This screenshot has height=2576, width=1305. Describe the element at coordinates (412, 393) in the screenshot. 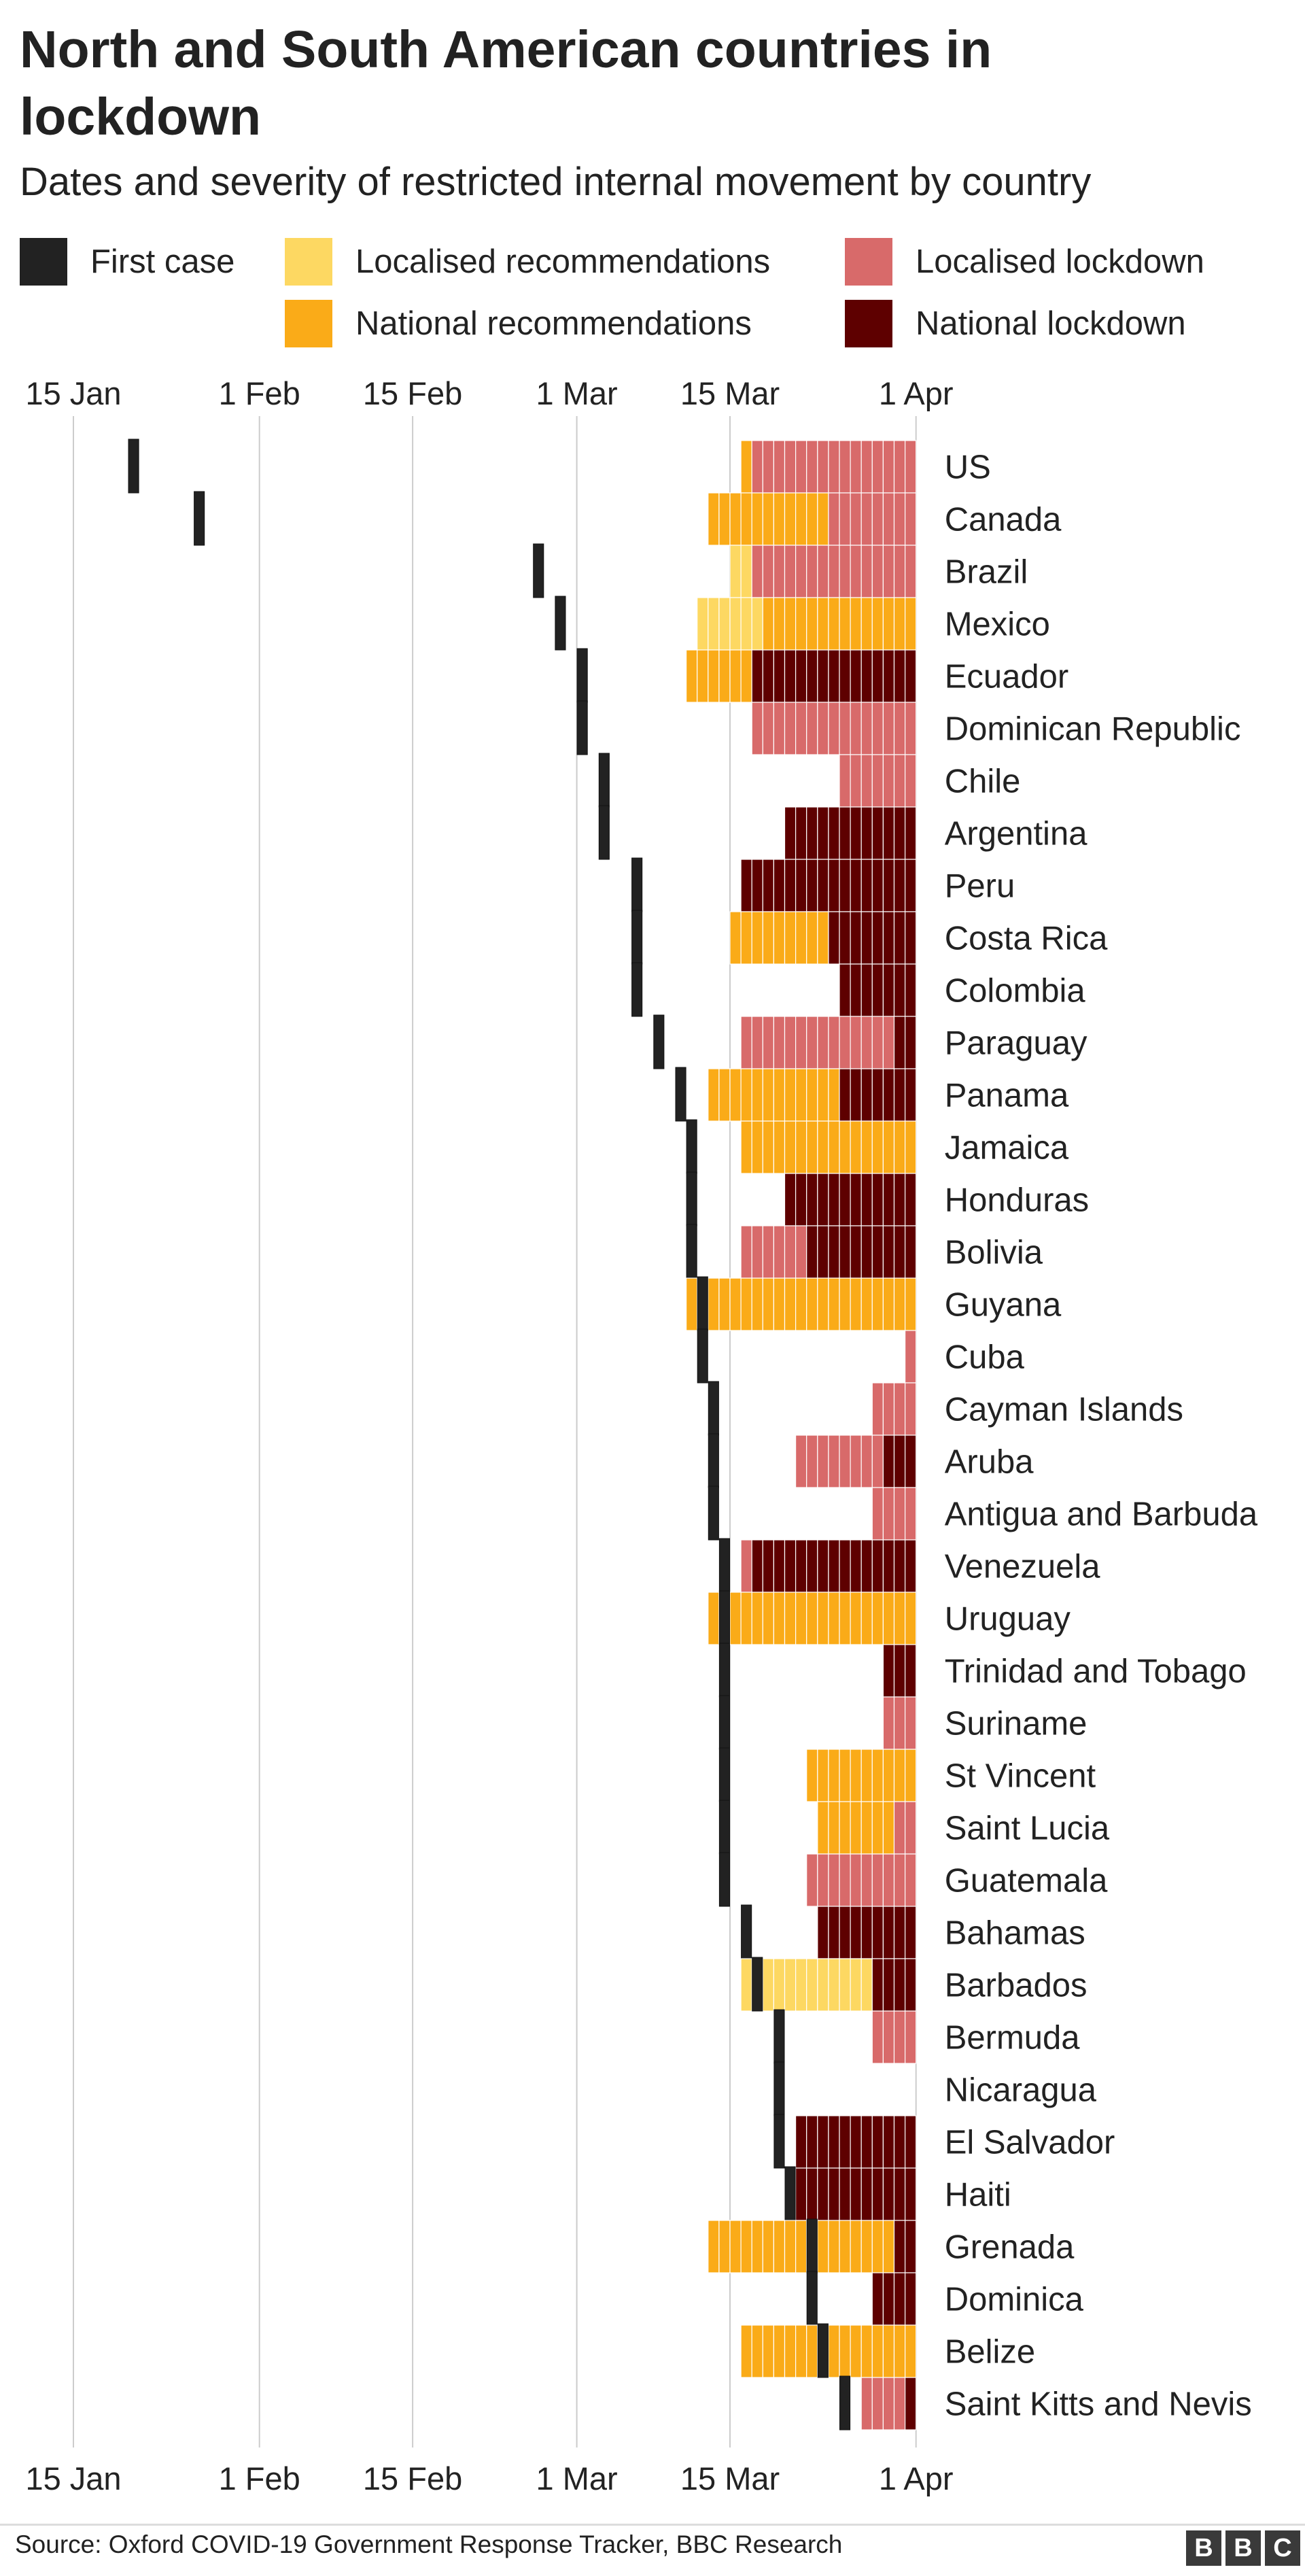

I see `x-tick-label-top: 15 Feb` at that location.